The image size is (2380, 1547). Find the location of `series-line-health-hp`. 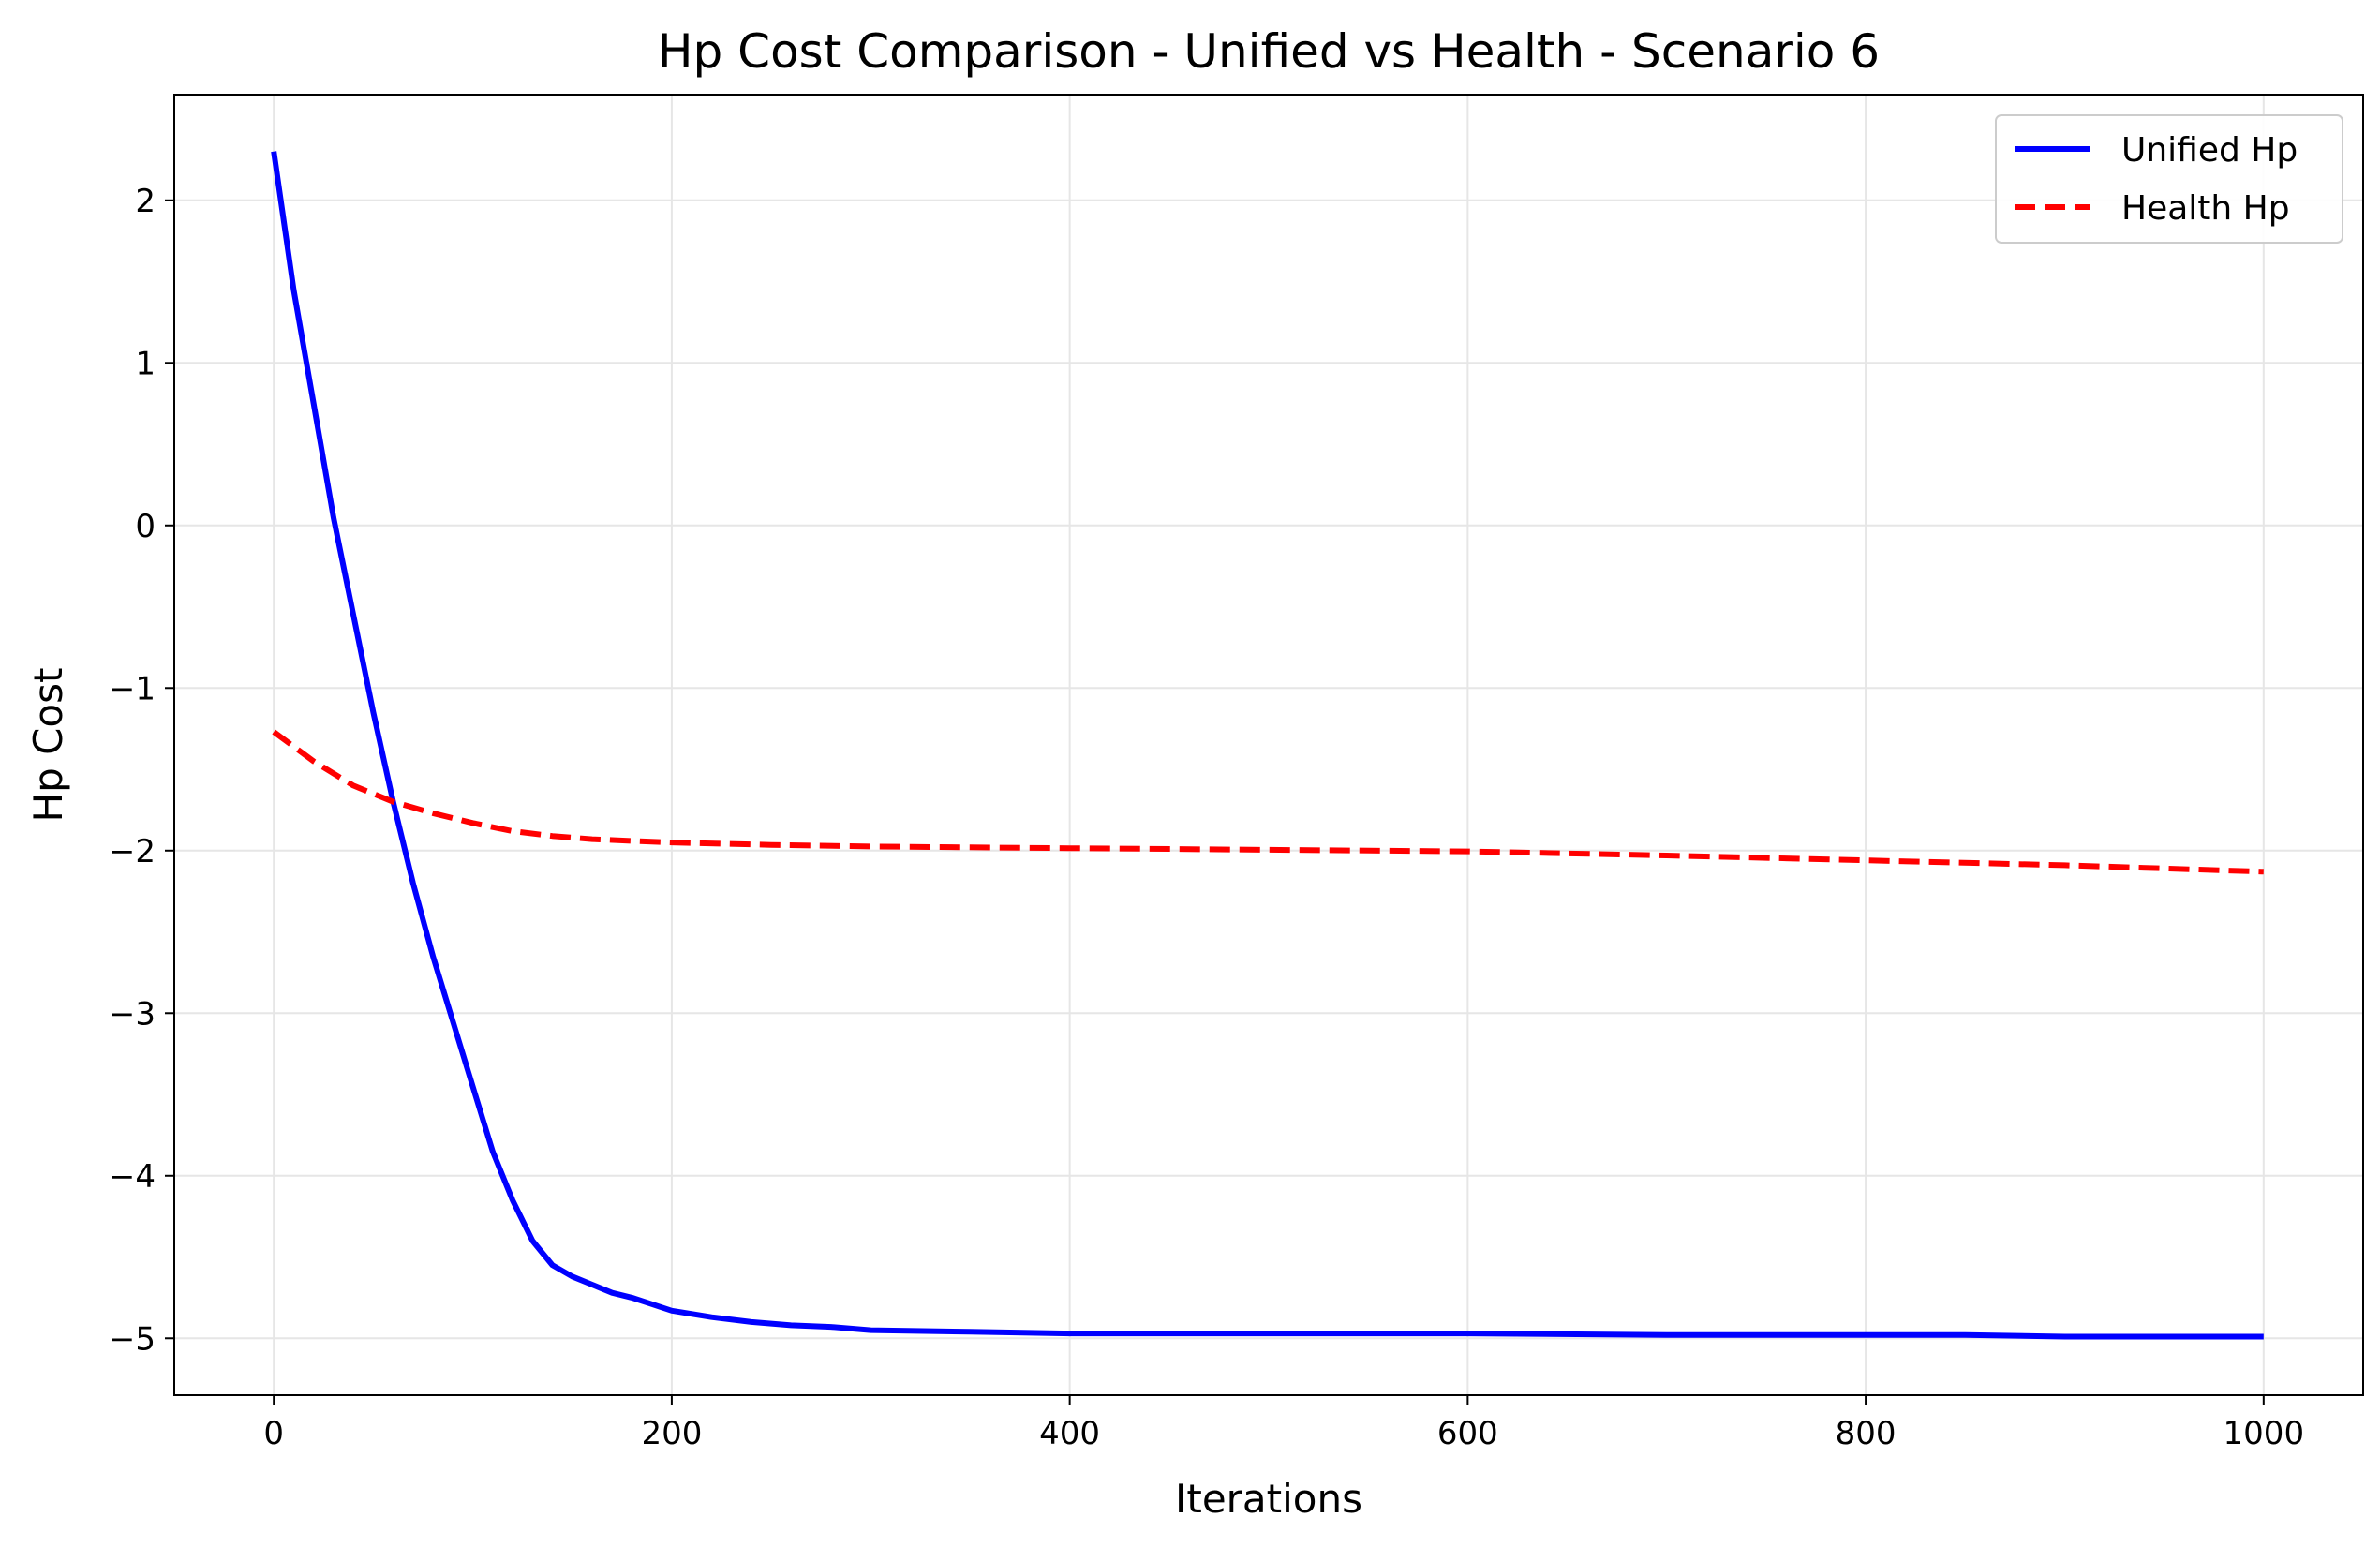

series-line-health-hp is located at coordinates (1268, 802).